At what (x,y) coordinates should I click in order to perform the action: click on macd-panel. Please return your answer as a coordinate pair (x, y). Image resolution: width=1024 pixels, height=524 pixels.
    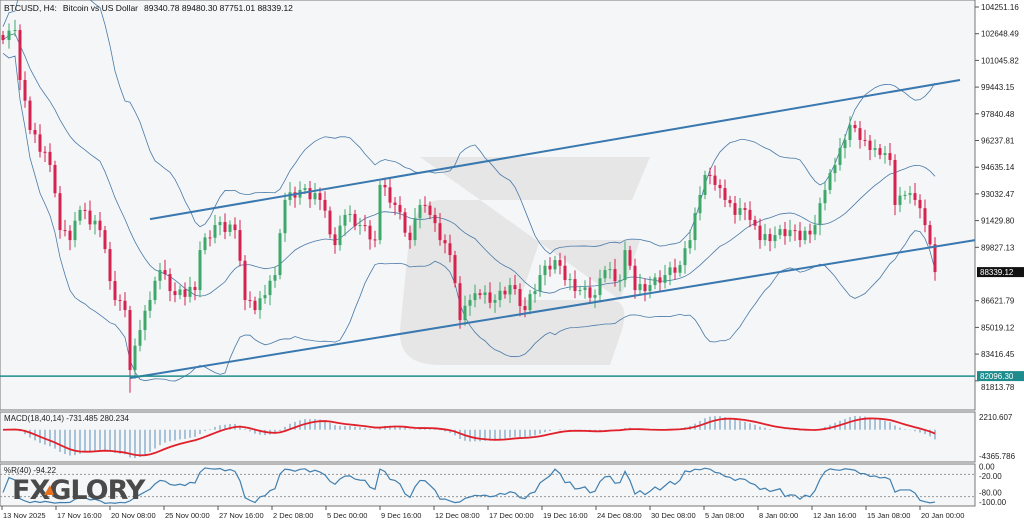
    Looking at the image, I should click on (488, 437).